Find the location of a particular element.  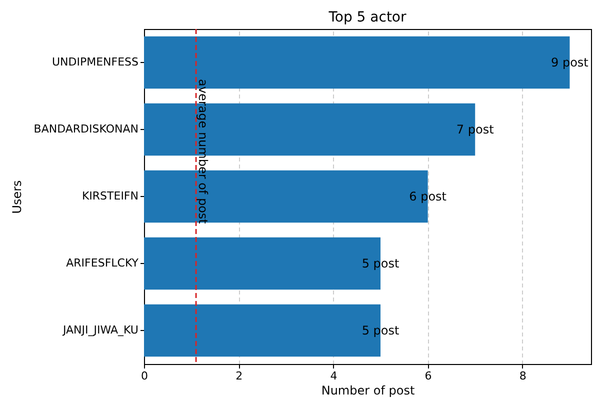

chart-title: Top 5 actor is located at coordinates (367, 17).